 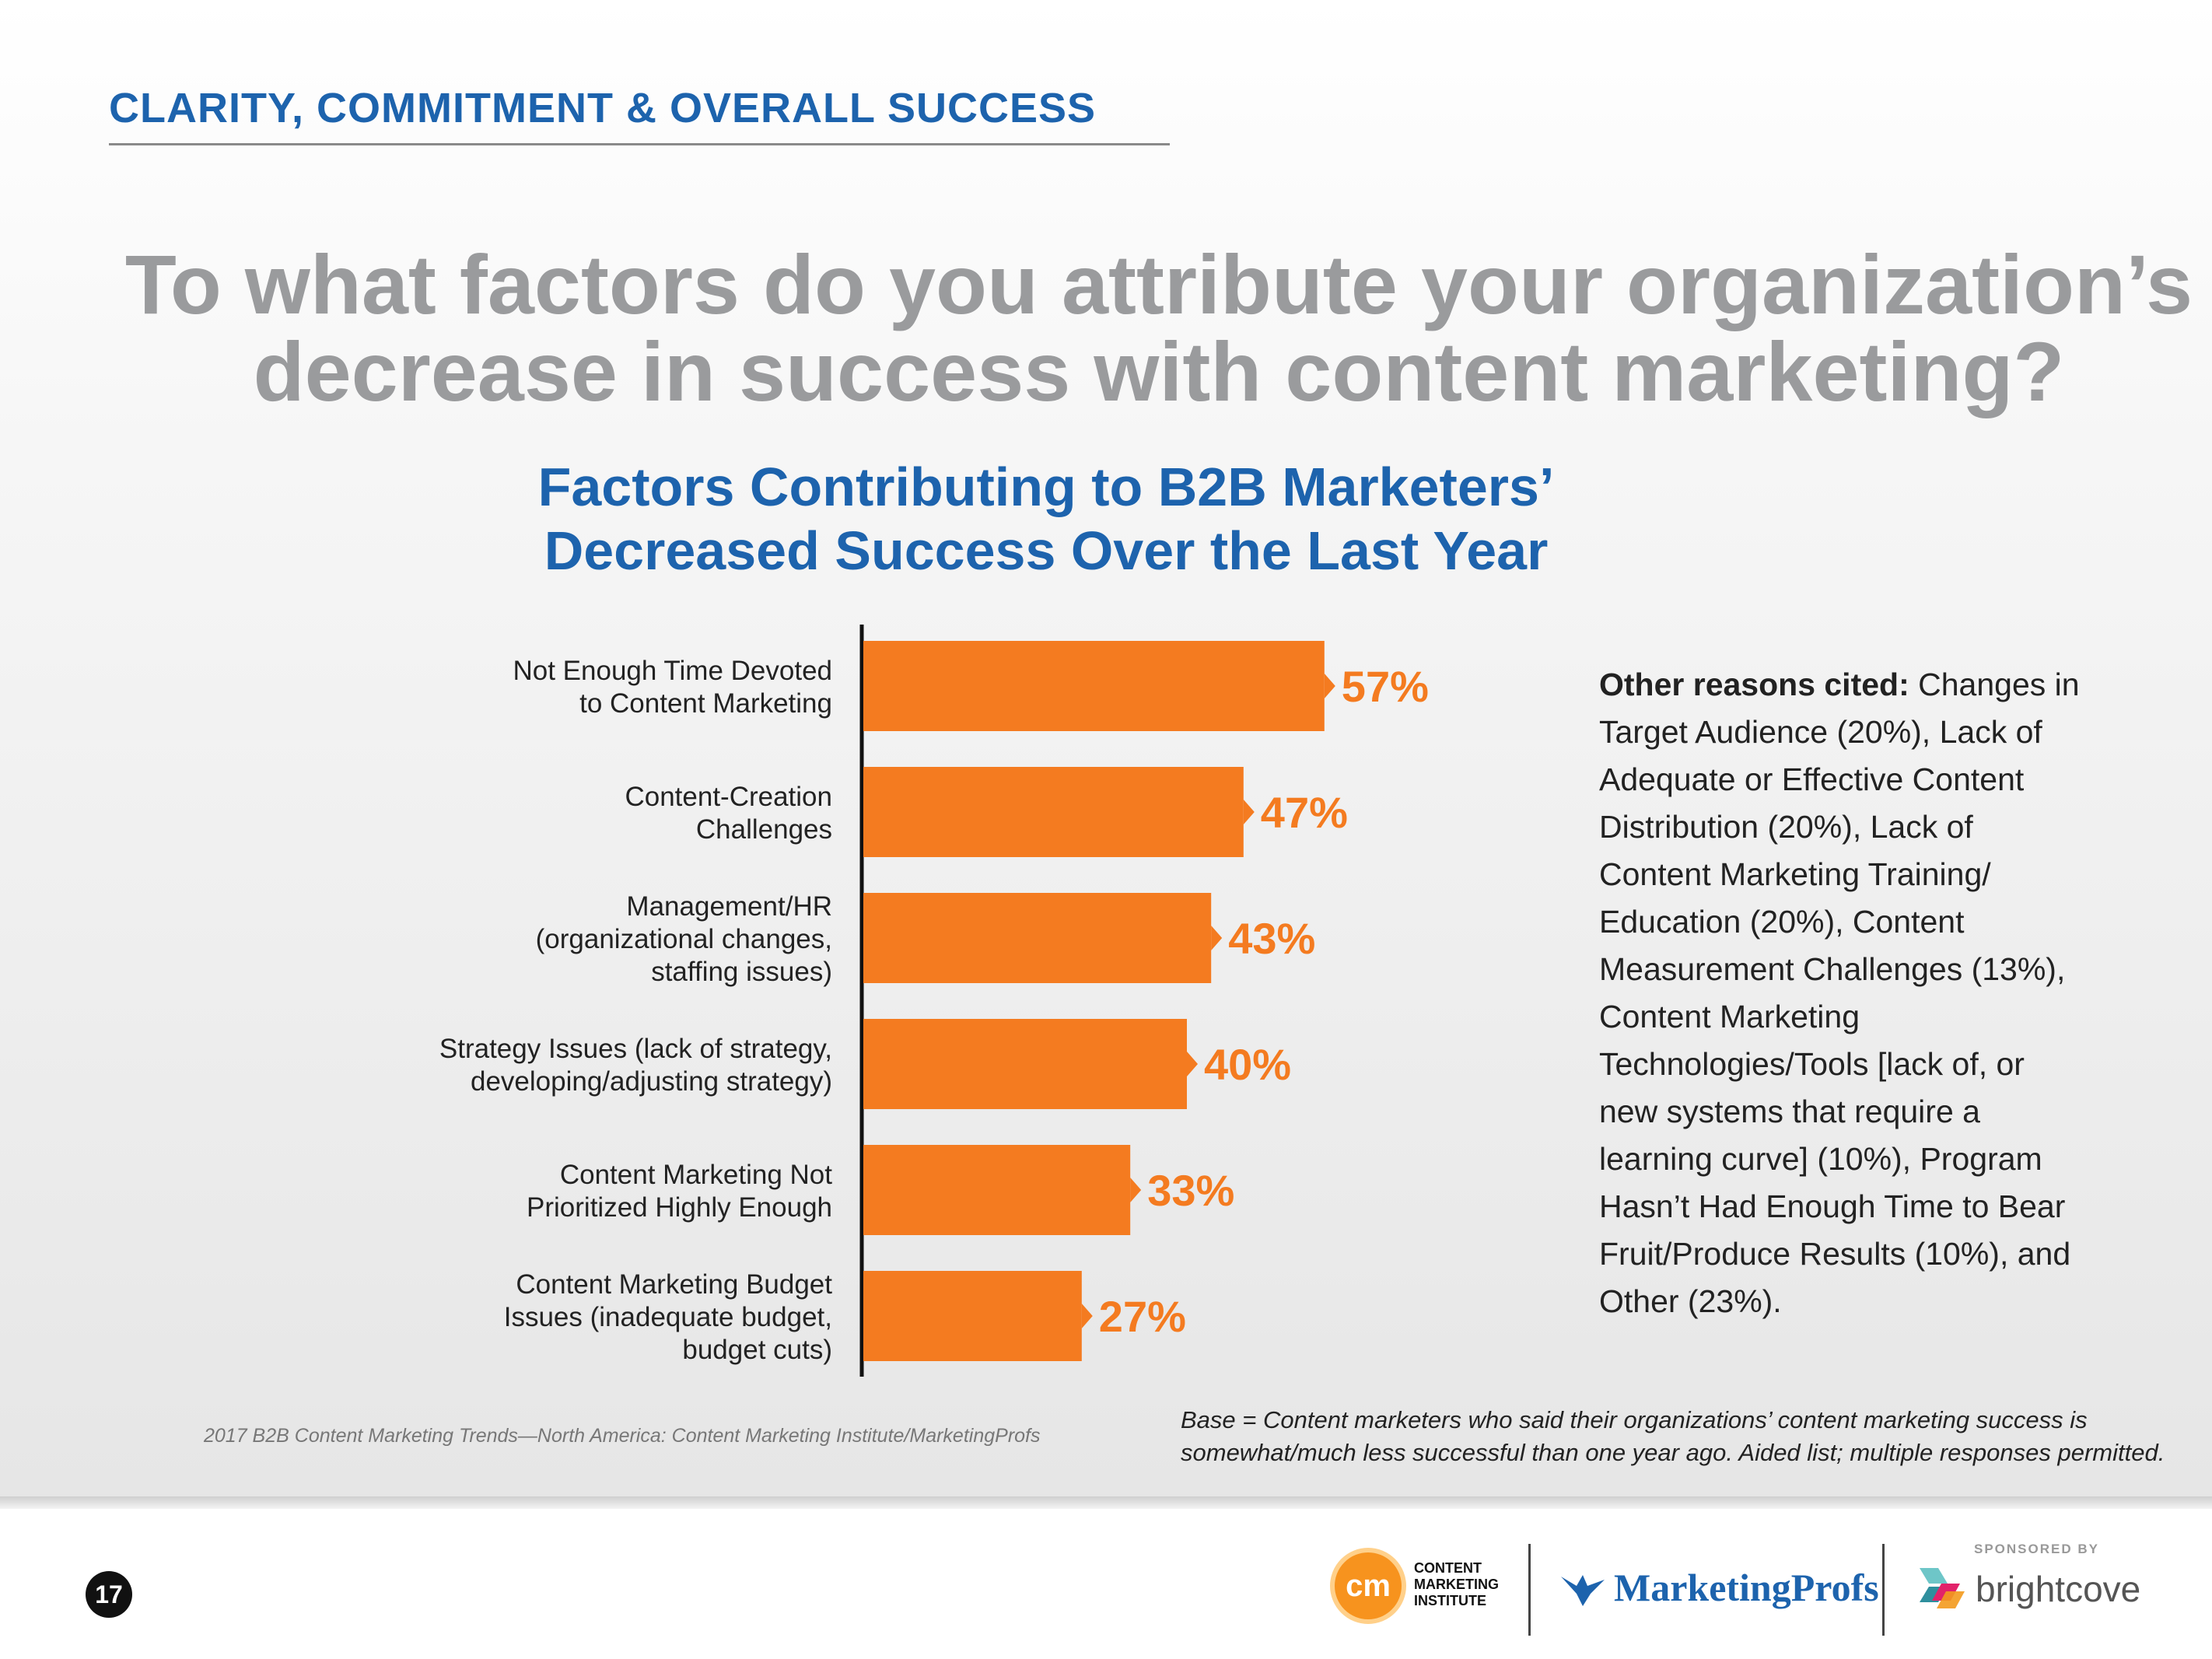 I want to click on brightcove-icon, so click(x=1942, y=1588).